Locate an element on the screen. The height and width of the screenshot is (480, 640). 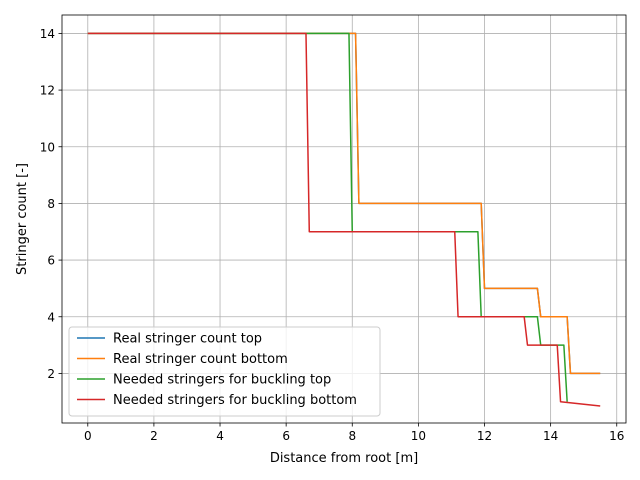
x-tick-label: 0 is located at coordinates (88, 436).